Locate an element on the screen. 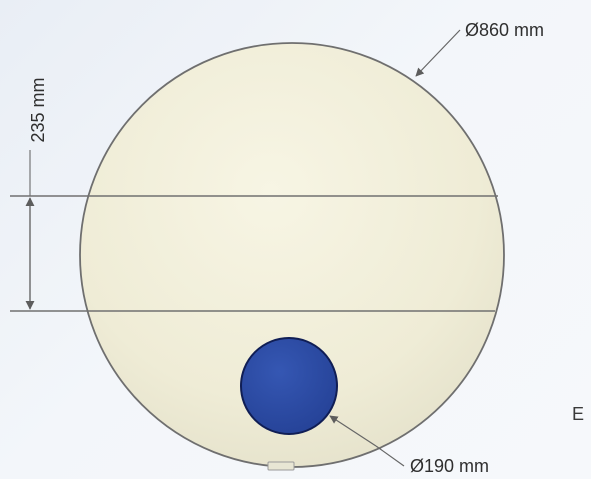 The height and width of the screenshot is (479, 591). edge-letter: E is located at coordinates (578, 414).